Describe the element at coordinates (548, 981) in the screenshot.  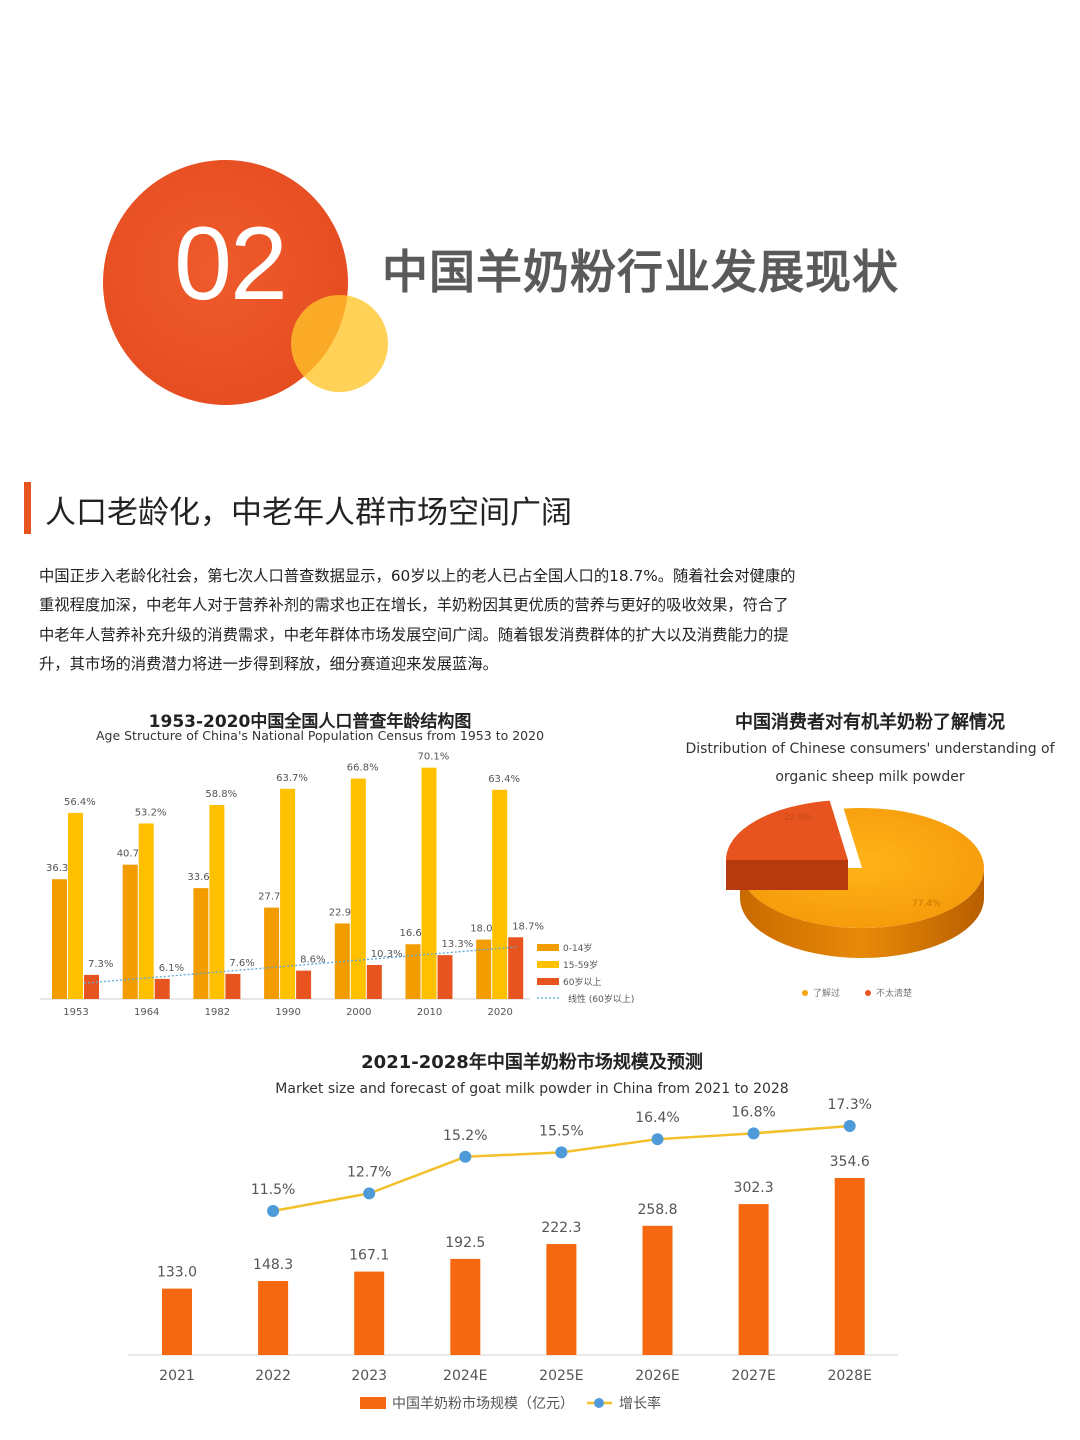
I see `age-legend-swatch-60岁以上` at that location.